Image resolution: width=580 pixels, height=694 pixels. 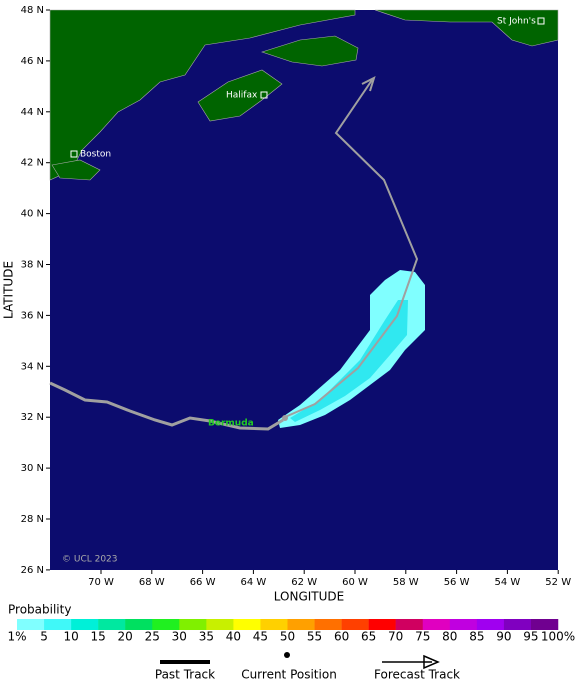 What do you see at coordinates (368, 84) in the screenshot?
I see `forecast-arrow` at bounding box center [368, 84].